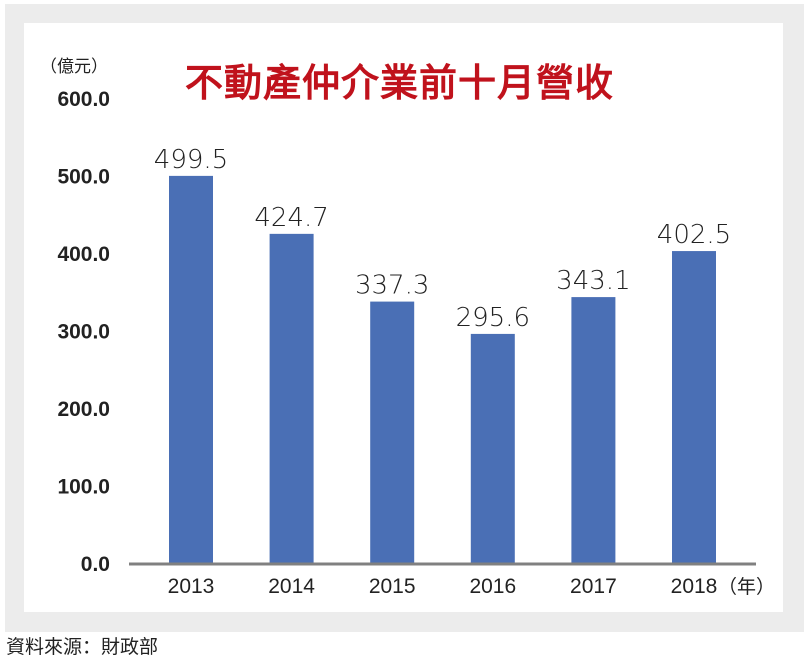 This screenshot has width=804, height=665. I want to click on x-tick-label: 2013, so click(191, 586).